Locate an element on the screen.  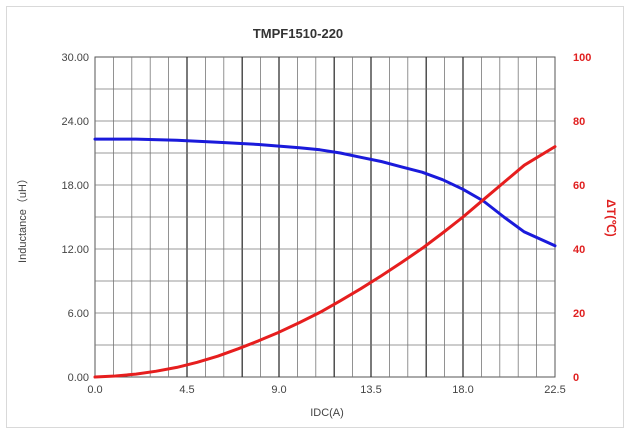
x-tick-label: 22.5 is located at coordinates (554, 390).